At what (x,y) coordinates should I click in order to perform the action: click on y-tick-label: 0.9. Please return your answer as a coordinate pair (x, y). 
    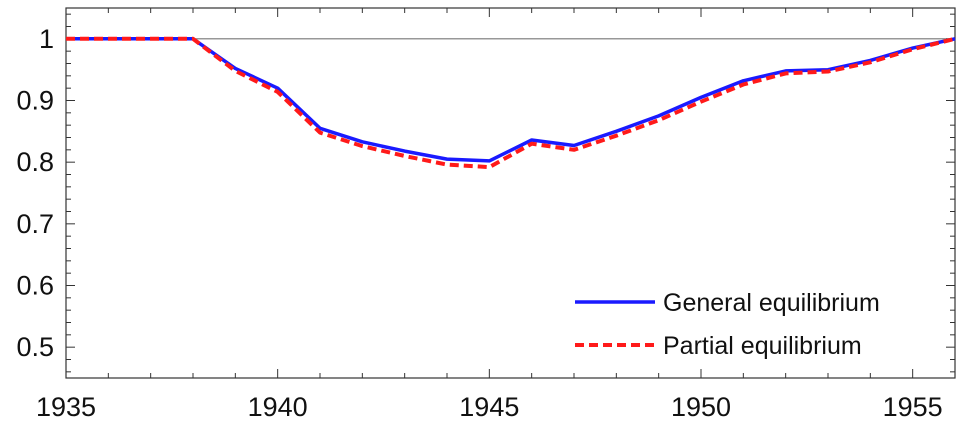
    Looking at the image, I should click on (35, 101).